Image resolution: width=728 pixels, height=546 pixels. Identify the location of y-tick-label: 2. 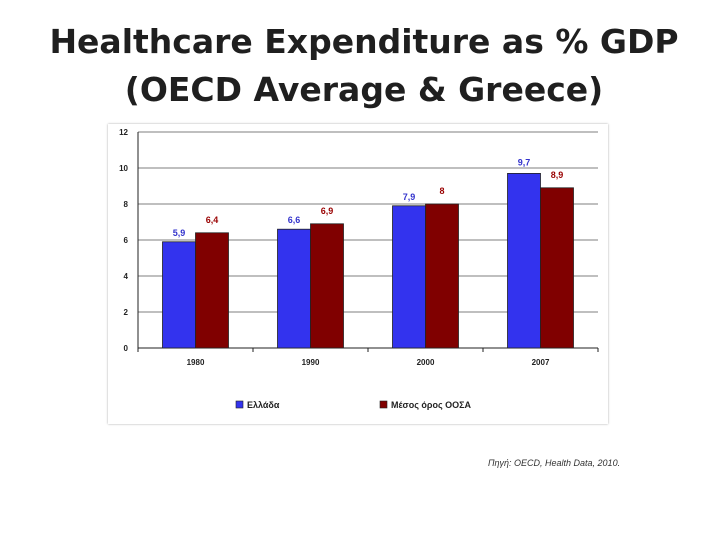
(126, 312).